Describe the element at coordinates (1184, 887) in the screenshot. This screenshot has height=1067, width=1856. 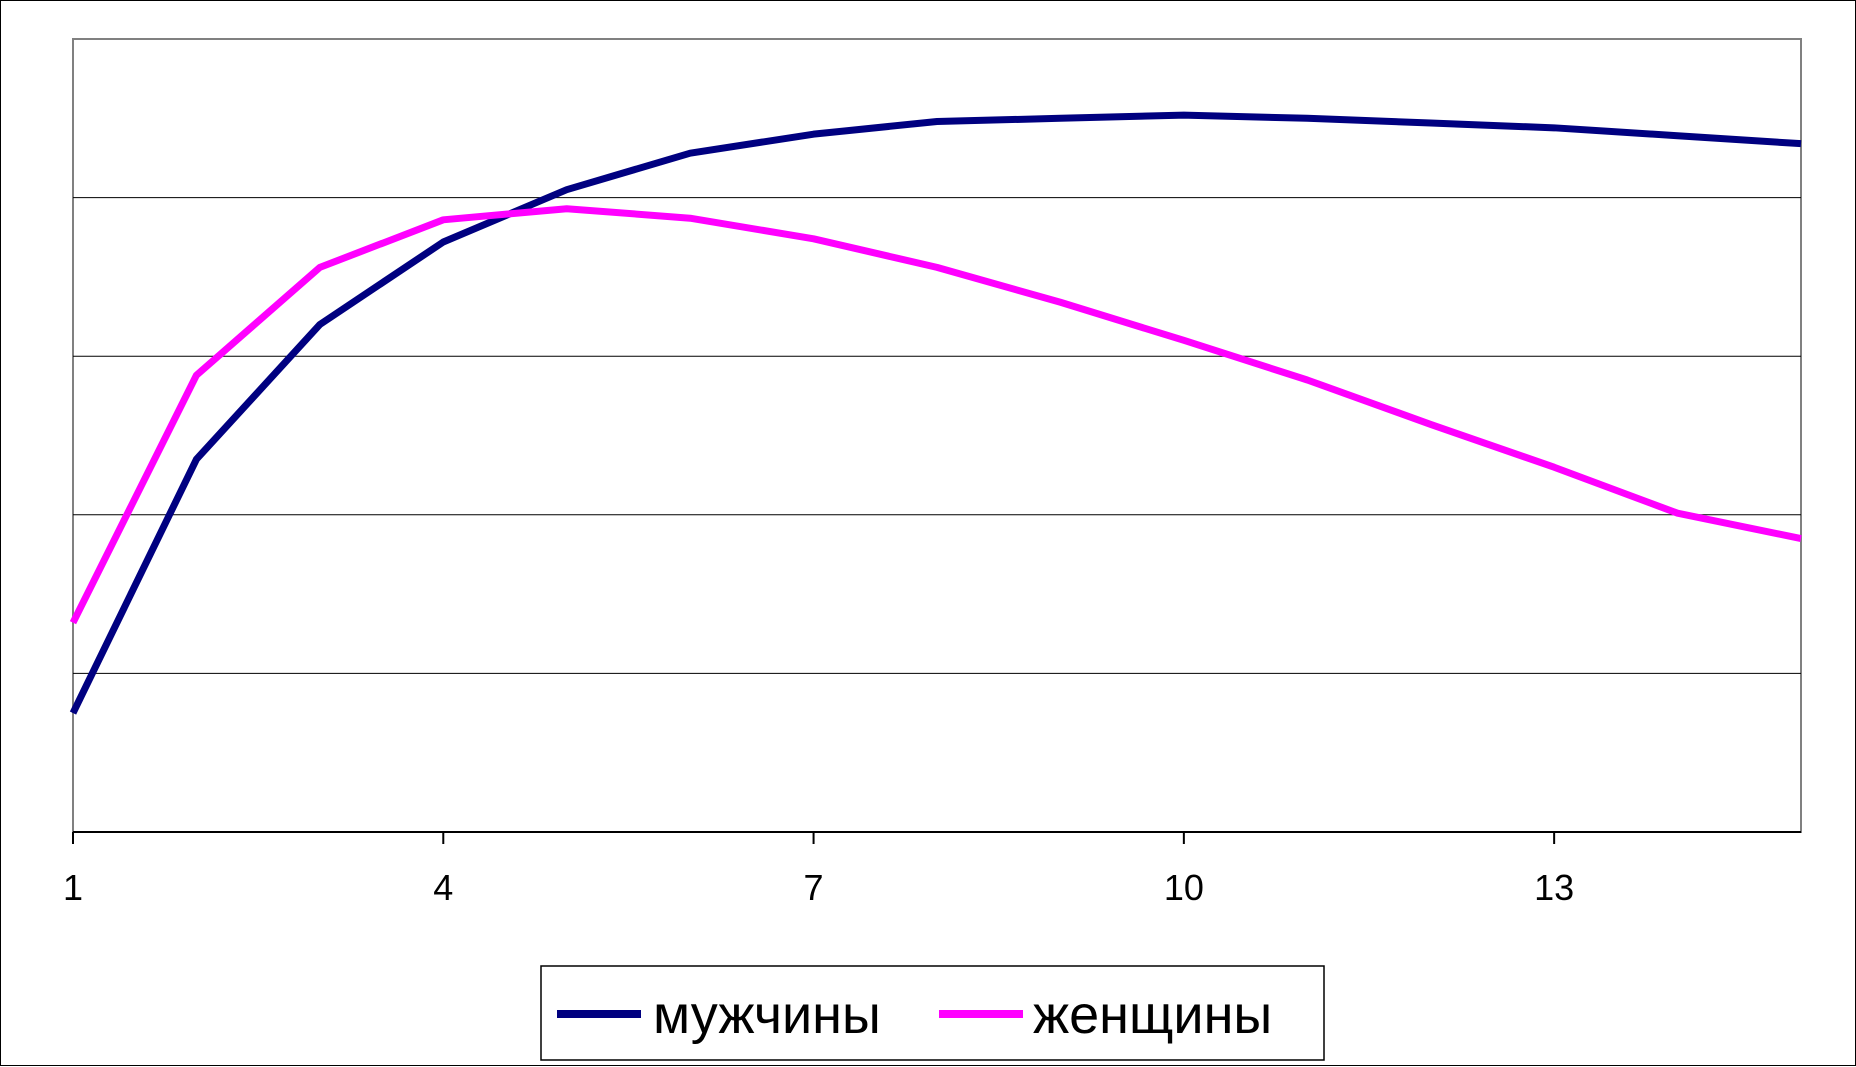
I see `x-tick-label-3: 10` at that location.